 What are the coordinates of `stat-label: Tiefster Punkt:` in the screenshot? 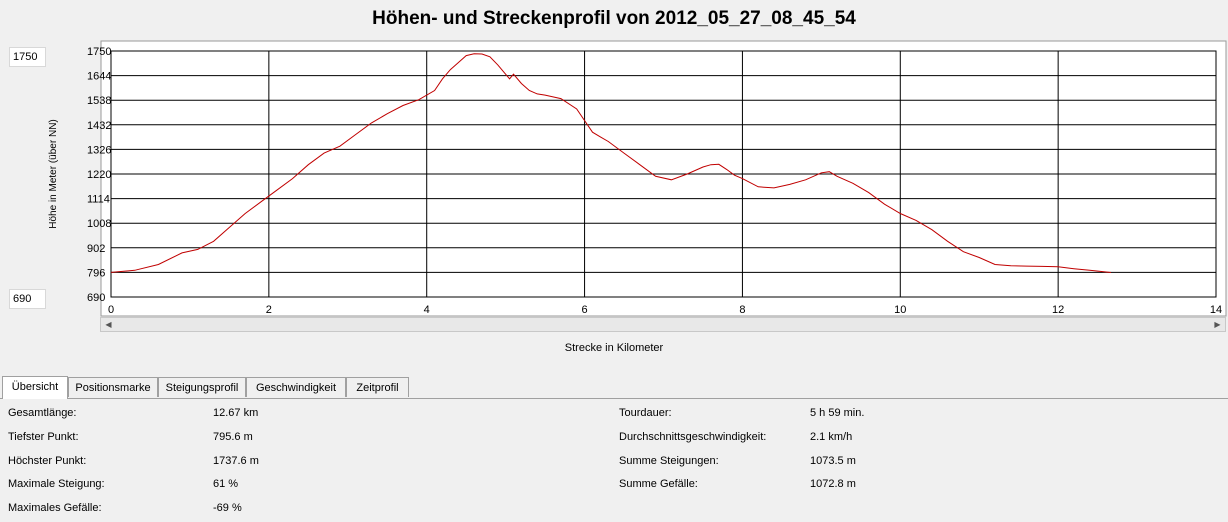 It's located at (43, 437).